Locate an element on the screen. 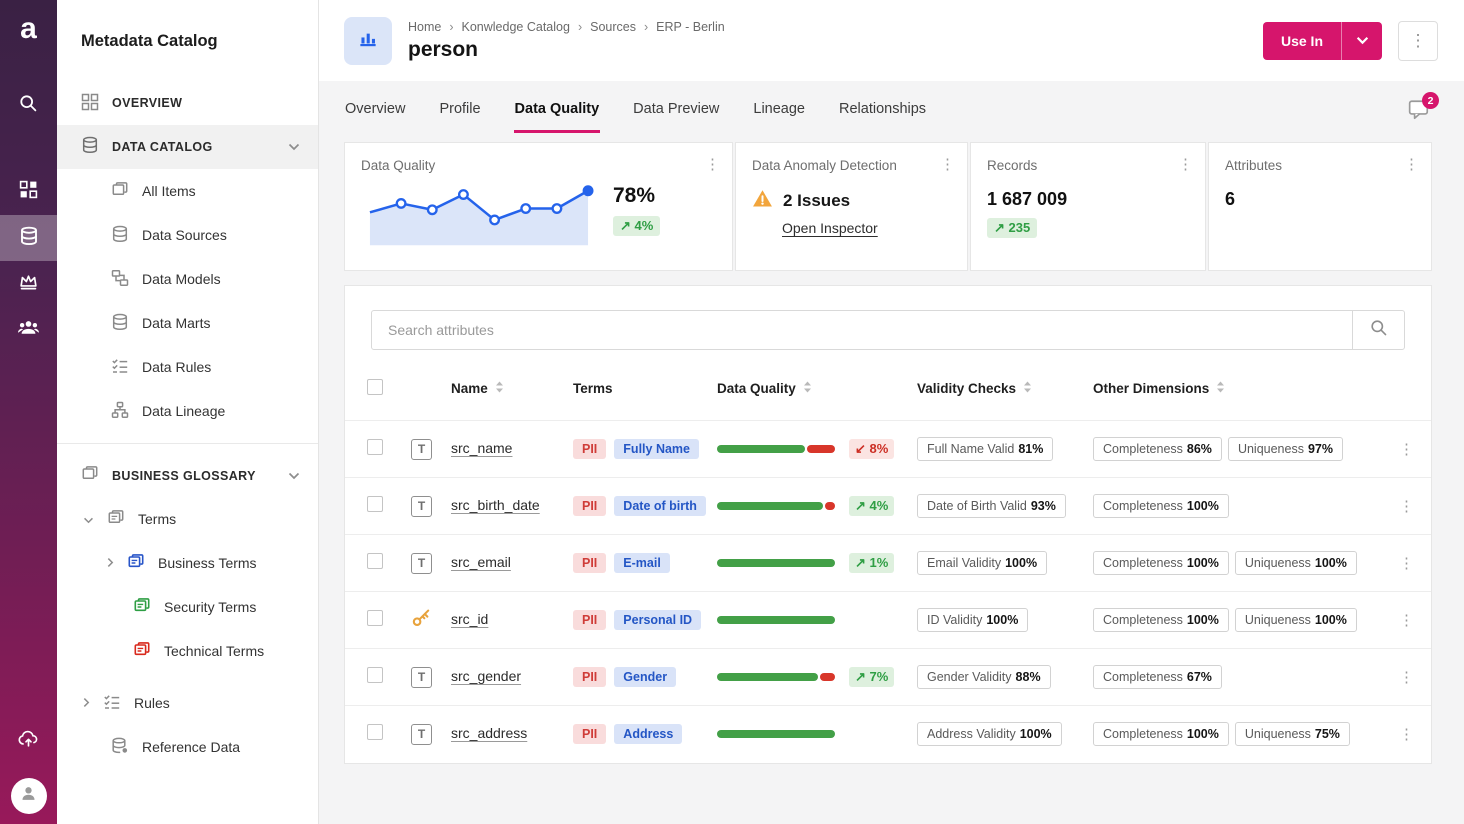 This screenshot has height=824, width=1464. sort-by-validity: Validity Checks is located at coordinates (1005, 388).